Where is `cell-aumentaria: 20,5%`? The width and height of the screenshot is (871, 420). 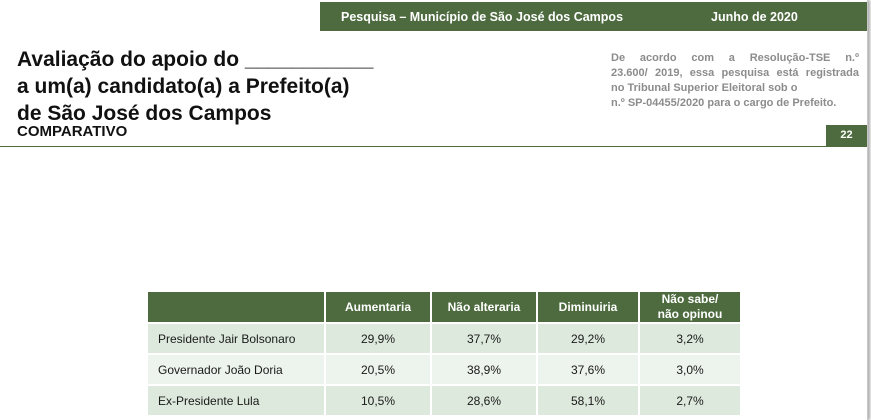
cell-aumentaria: 20,5% is located at coordinates (378, 369).